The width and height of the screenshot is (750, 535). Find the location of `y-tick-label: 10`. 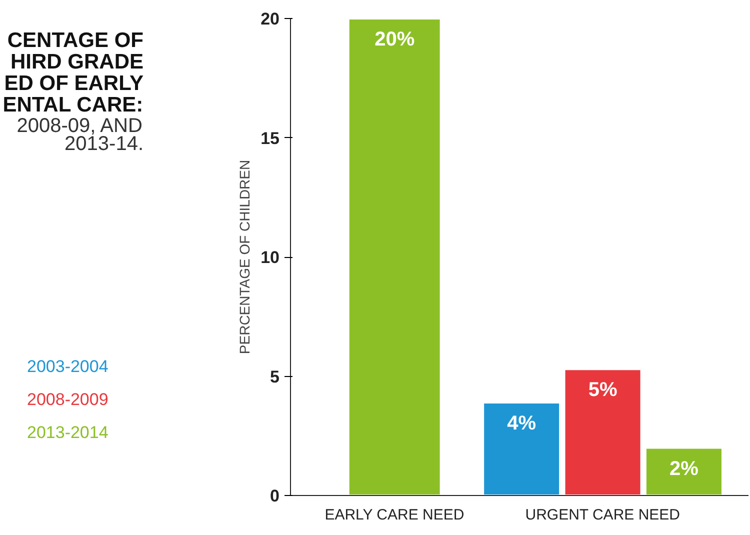

y-tick-label: 10 is located at coordinates (270, 257).